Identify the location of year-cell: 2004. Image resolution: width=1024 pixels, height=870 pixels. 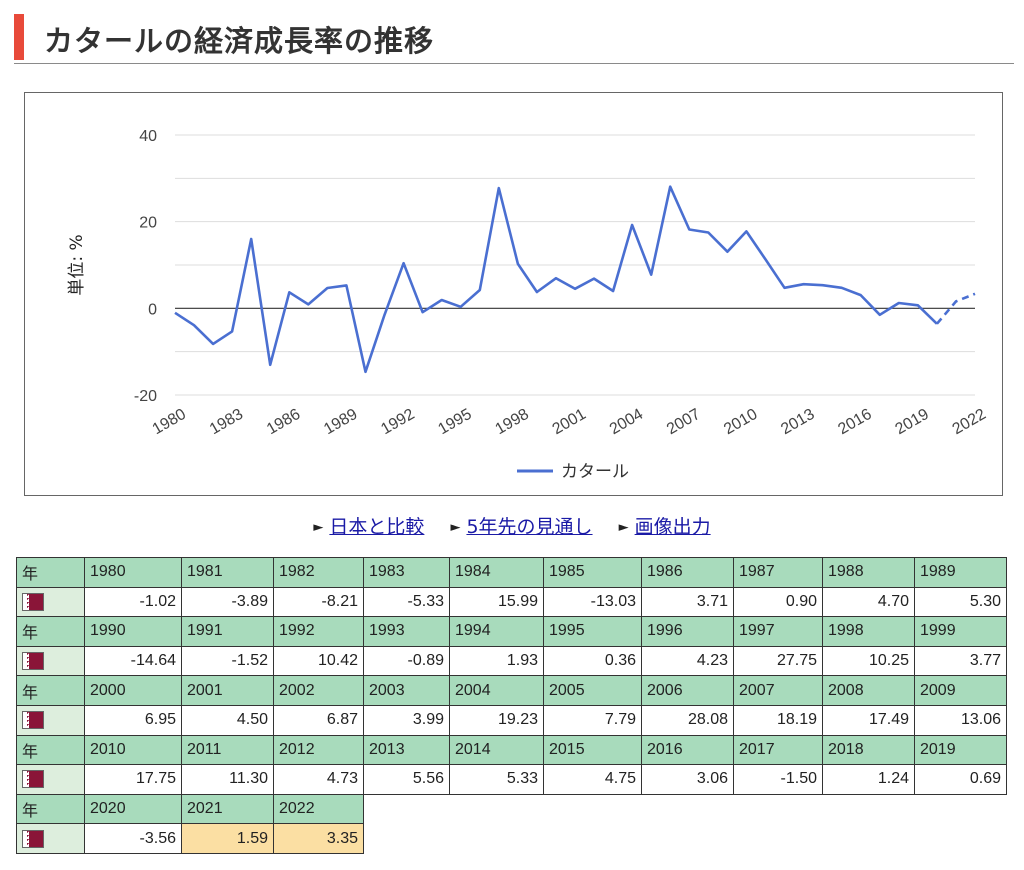
(496, 690).